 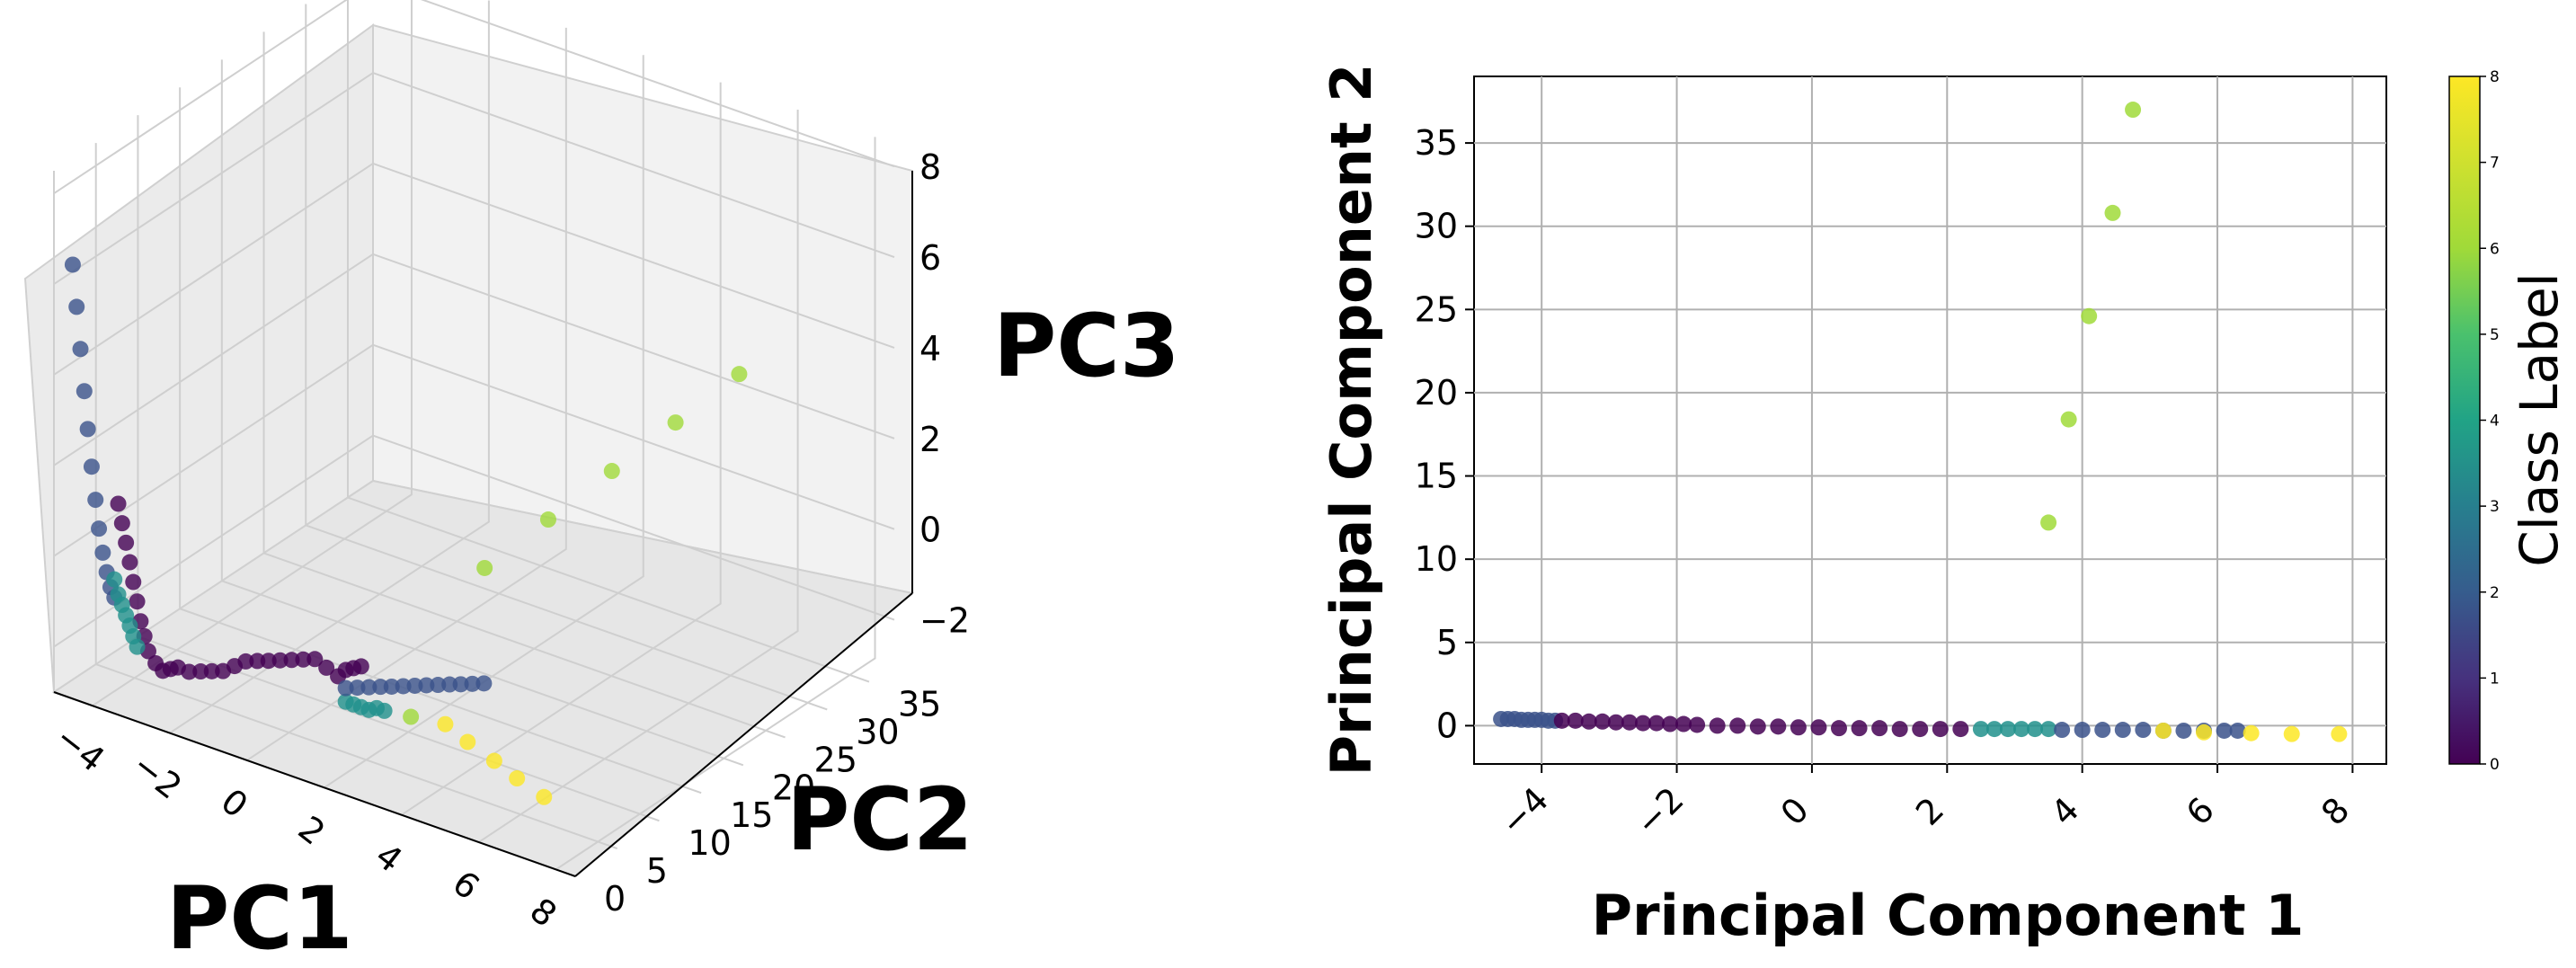 I want to click on colorbar-tick-label: 2, so click(x=2495, y=593).